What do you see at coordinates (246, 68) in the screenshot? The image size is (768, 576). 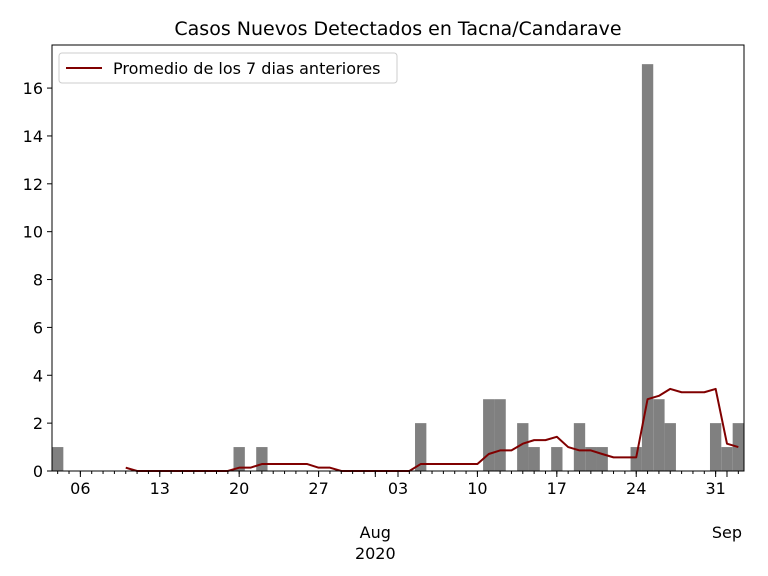 I see `legend-label: Promedio de los 7 dias anteriores` at bounding box center [246, 68].